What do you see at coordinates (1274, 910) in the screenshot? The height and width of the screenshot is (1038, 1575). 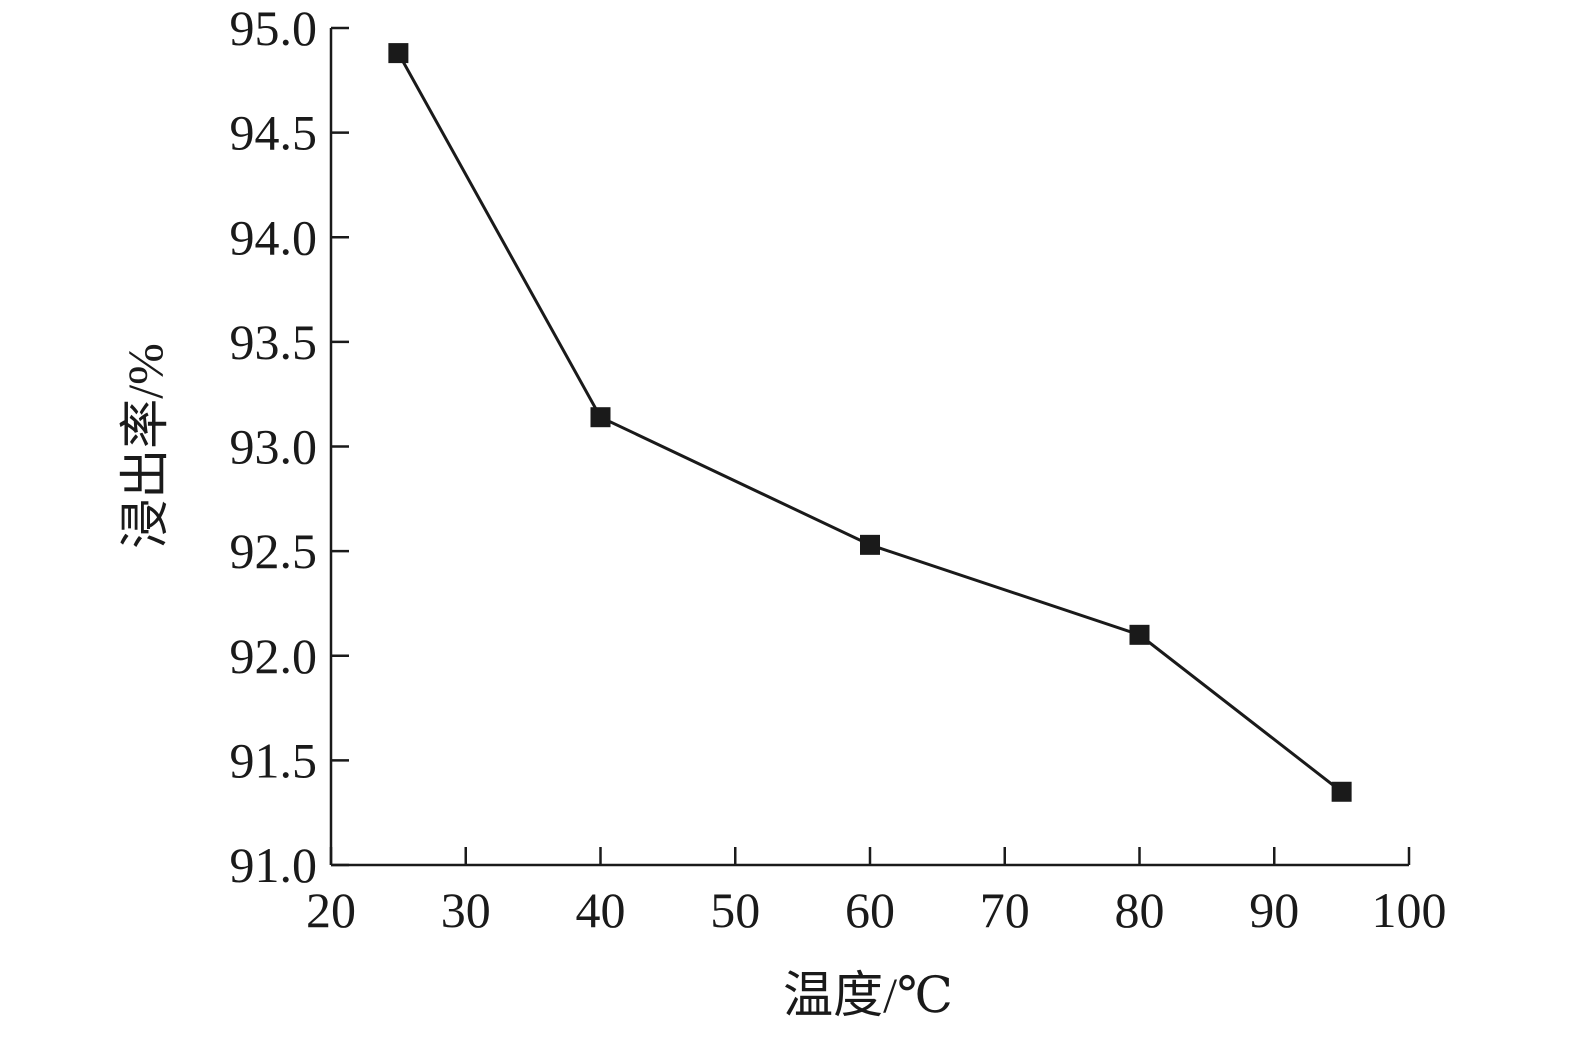 I see `x-tick-label: 90` at bounding box center [1274, 910].